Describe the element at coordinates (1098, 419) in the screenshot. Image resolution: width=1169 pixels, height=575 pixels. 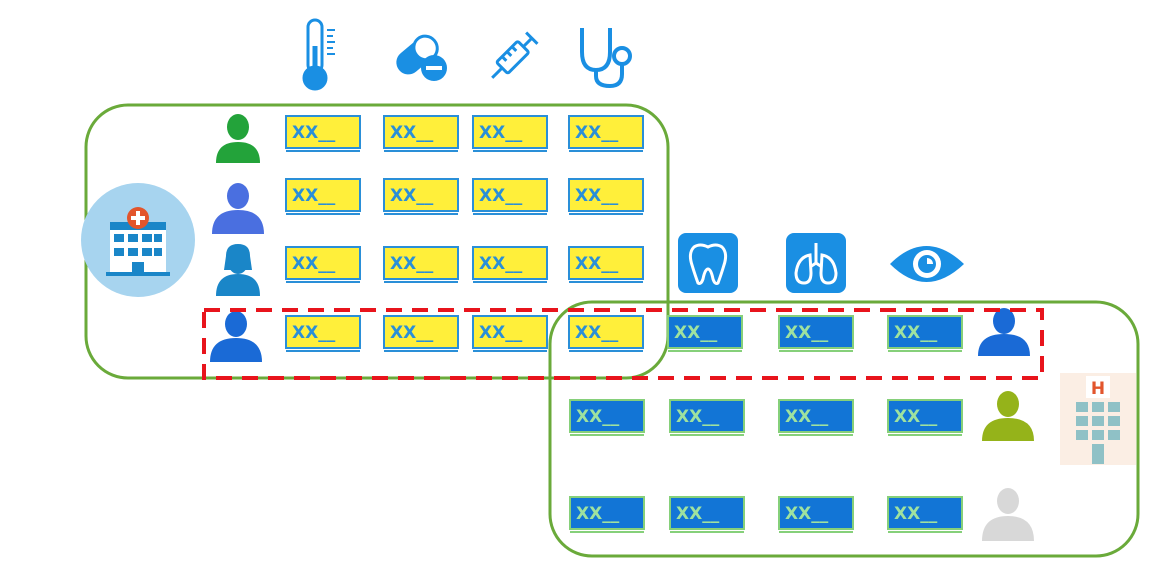
I see `hospital-h-building-icon: H` at that location.